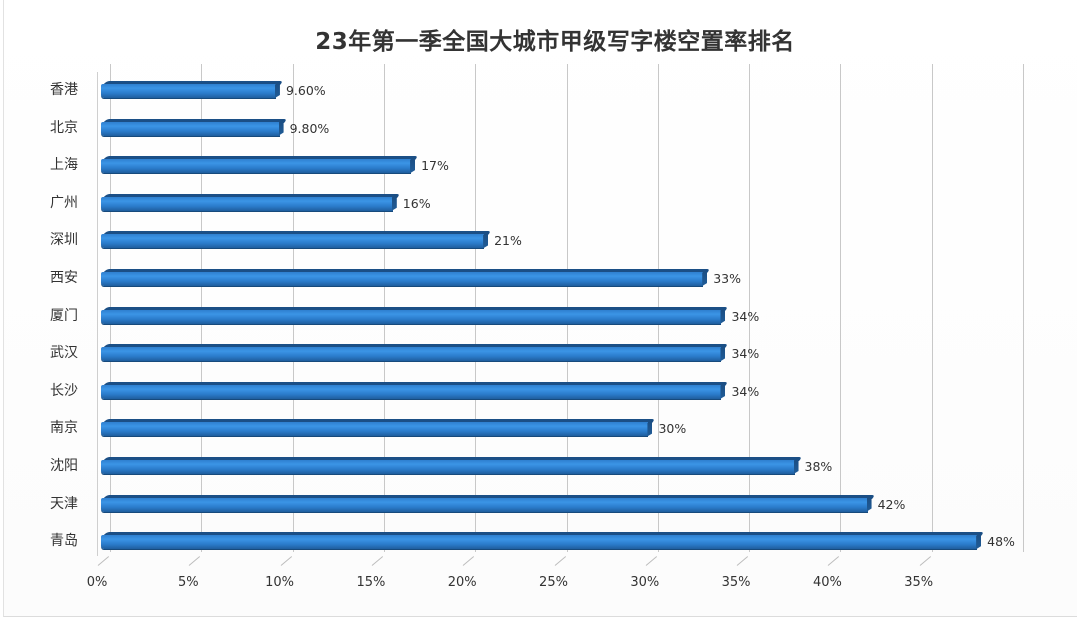 The height and width of the screenshot is (620, 1080). I want to click on category-label: 武汉, so click(64, 353).